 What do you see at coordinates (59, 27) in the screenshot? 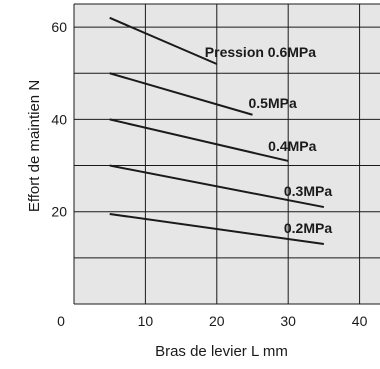
I see `y-tick-label: 60` at bounding box center [59, 27].